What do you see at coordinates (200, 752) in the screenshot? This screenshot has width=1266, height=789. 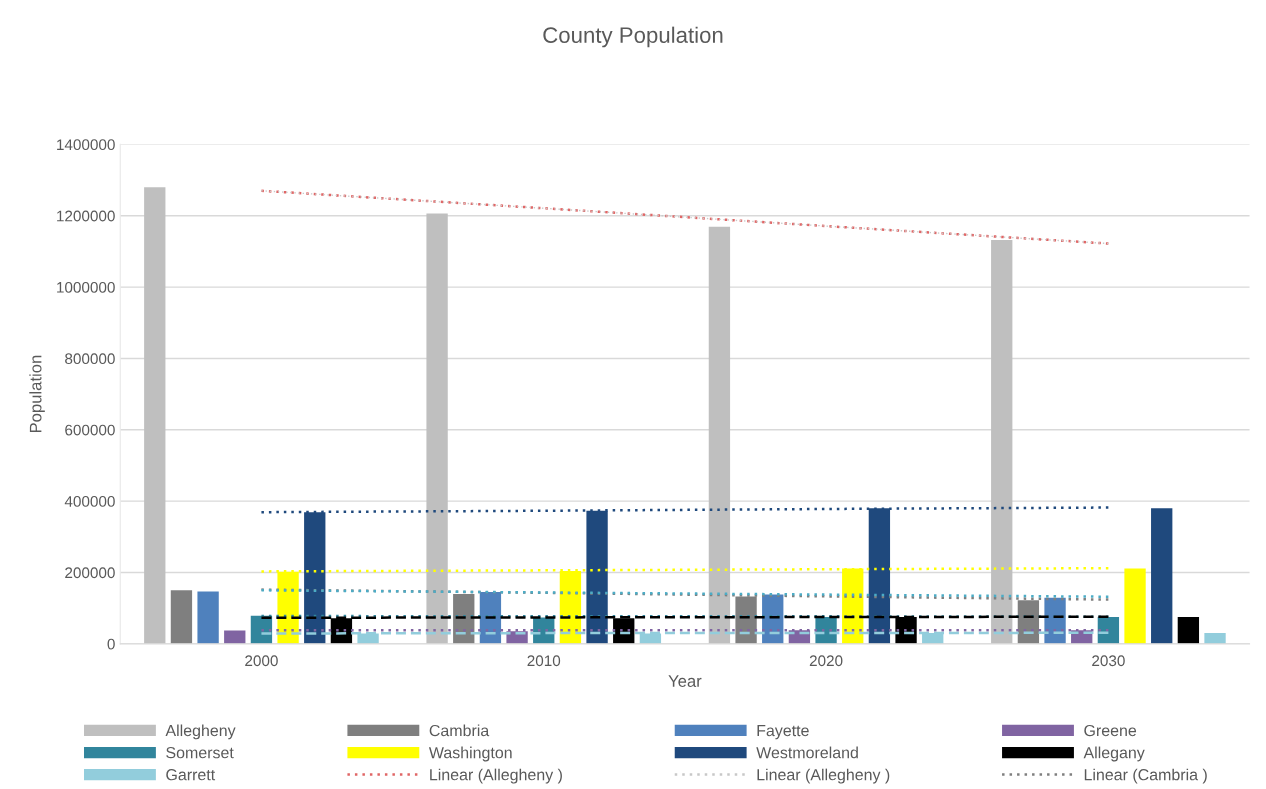 I see `legend-label: Somerset` at bounding box center [200, 752].